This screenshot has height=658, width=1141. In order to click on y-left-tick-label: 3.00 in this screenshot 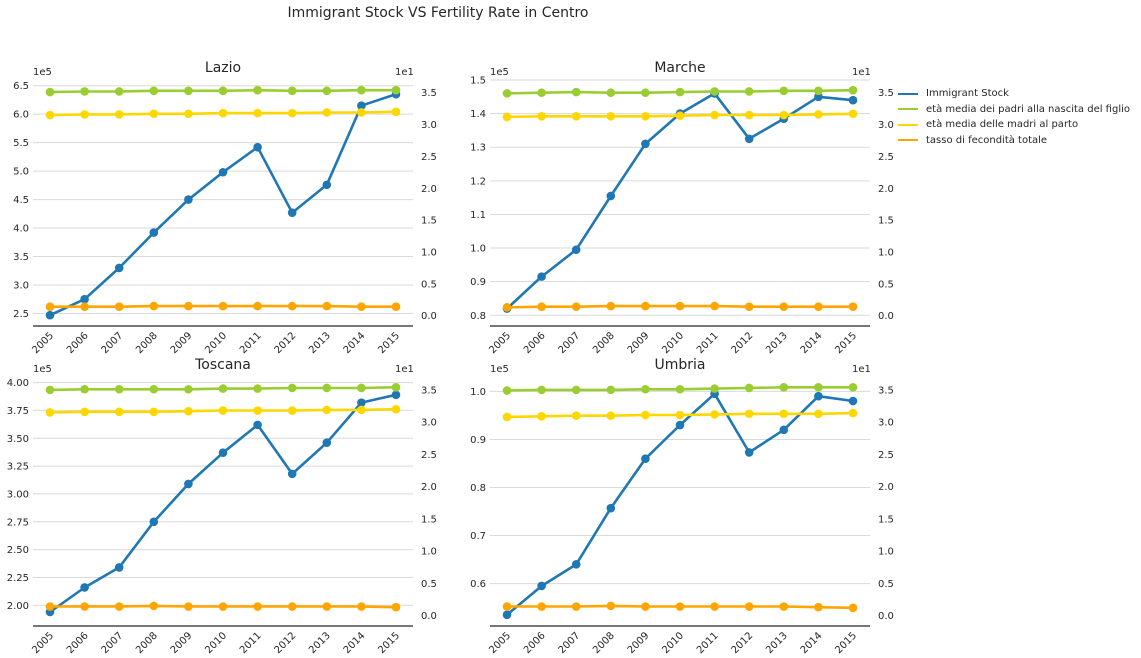, I will do `click(18, 494)`.